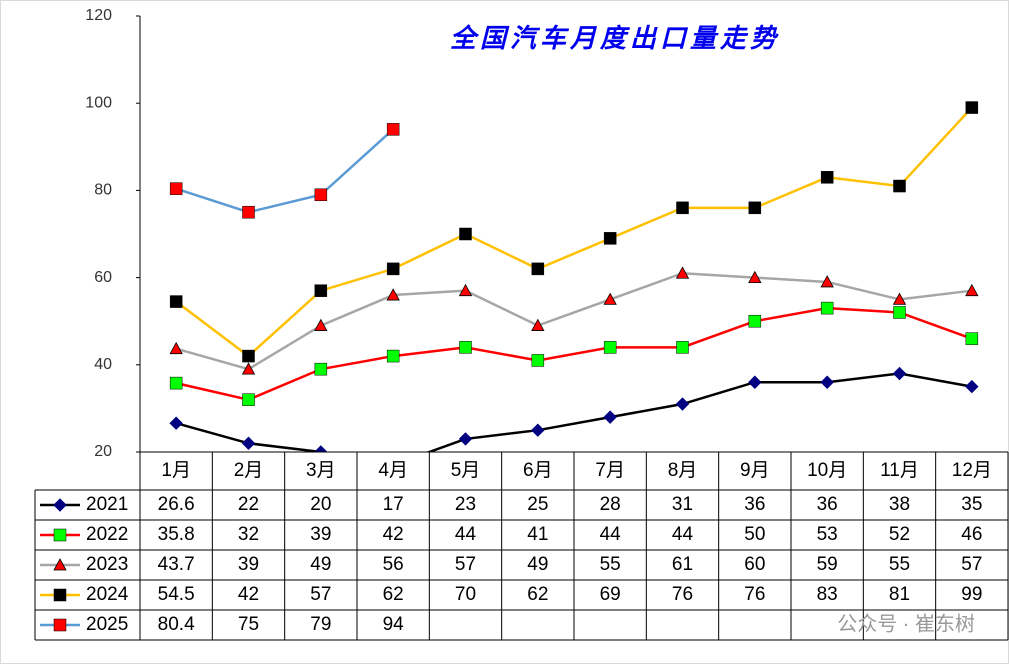  Describe the element at coordinates (465, 504) in the screenshot. I see `data-label: 23` at that location.